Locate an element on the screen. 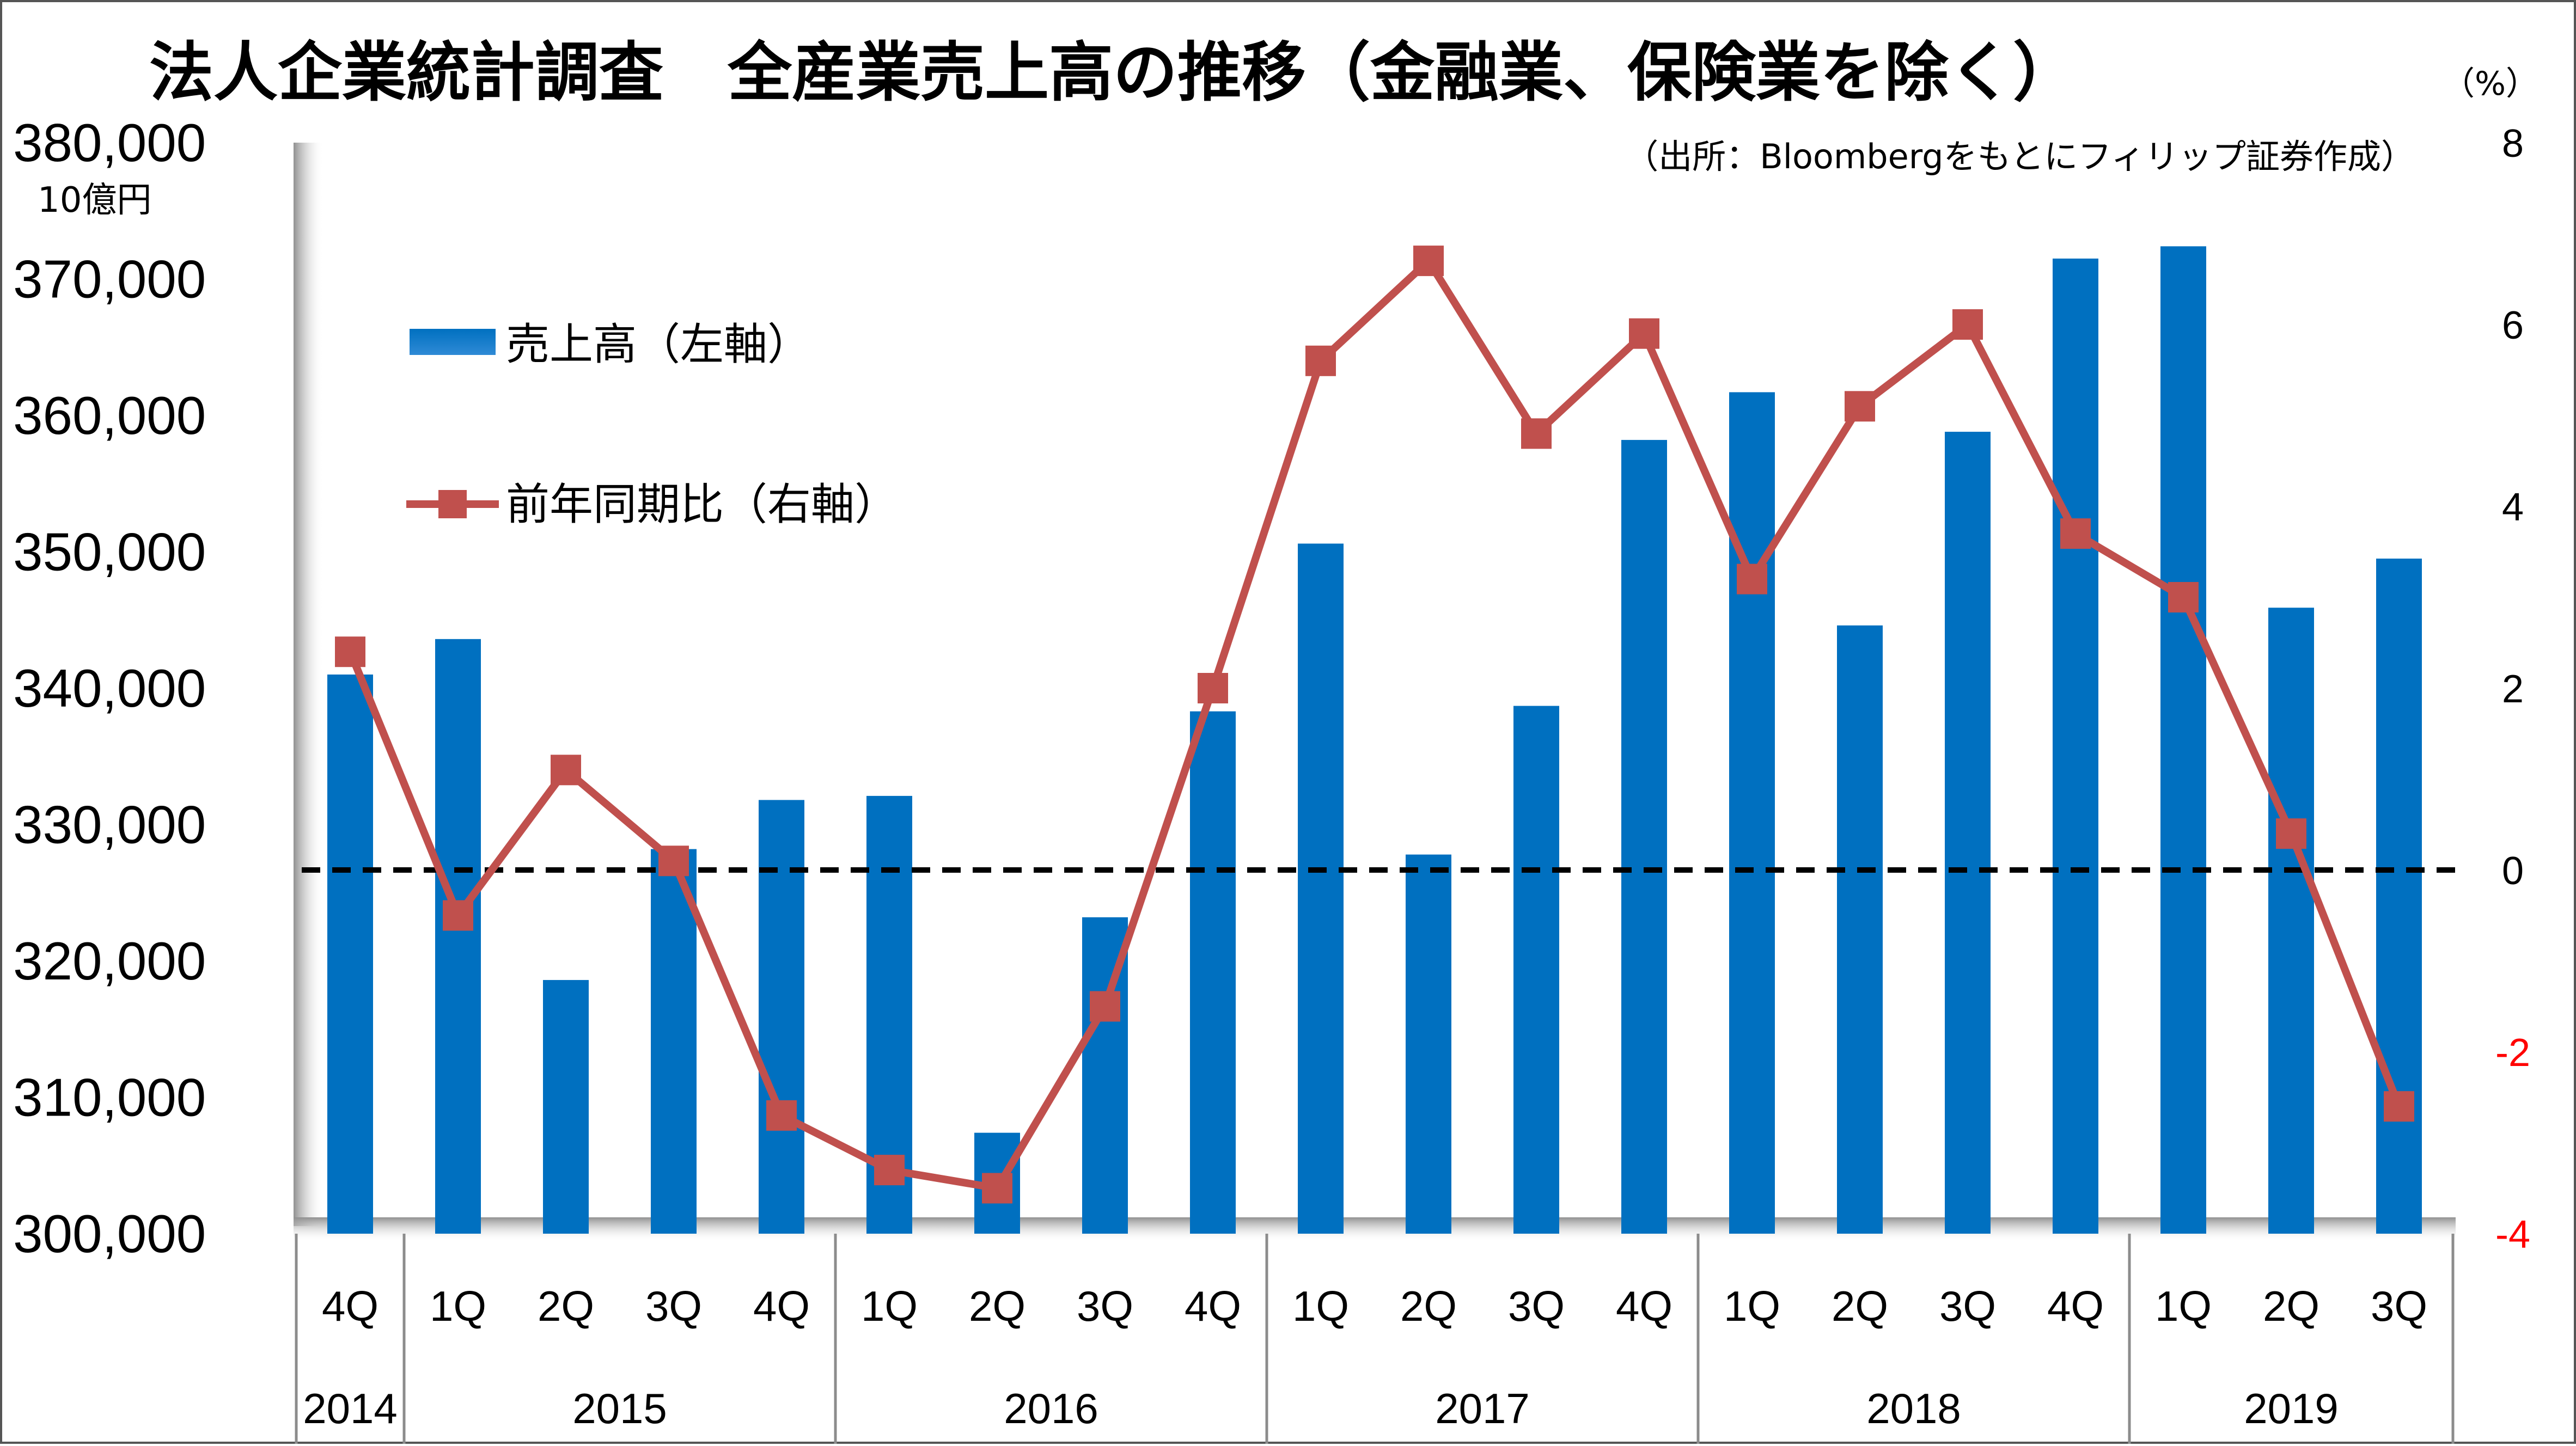 The height and width of the screenshot is (1446, 2576). right-tick-label: 2 is located at coordinates (2513, 689).